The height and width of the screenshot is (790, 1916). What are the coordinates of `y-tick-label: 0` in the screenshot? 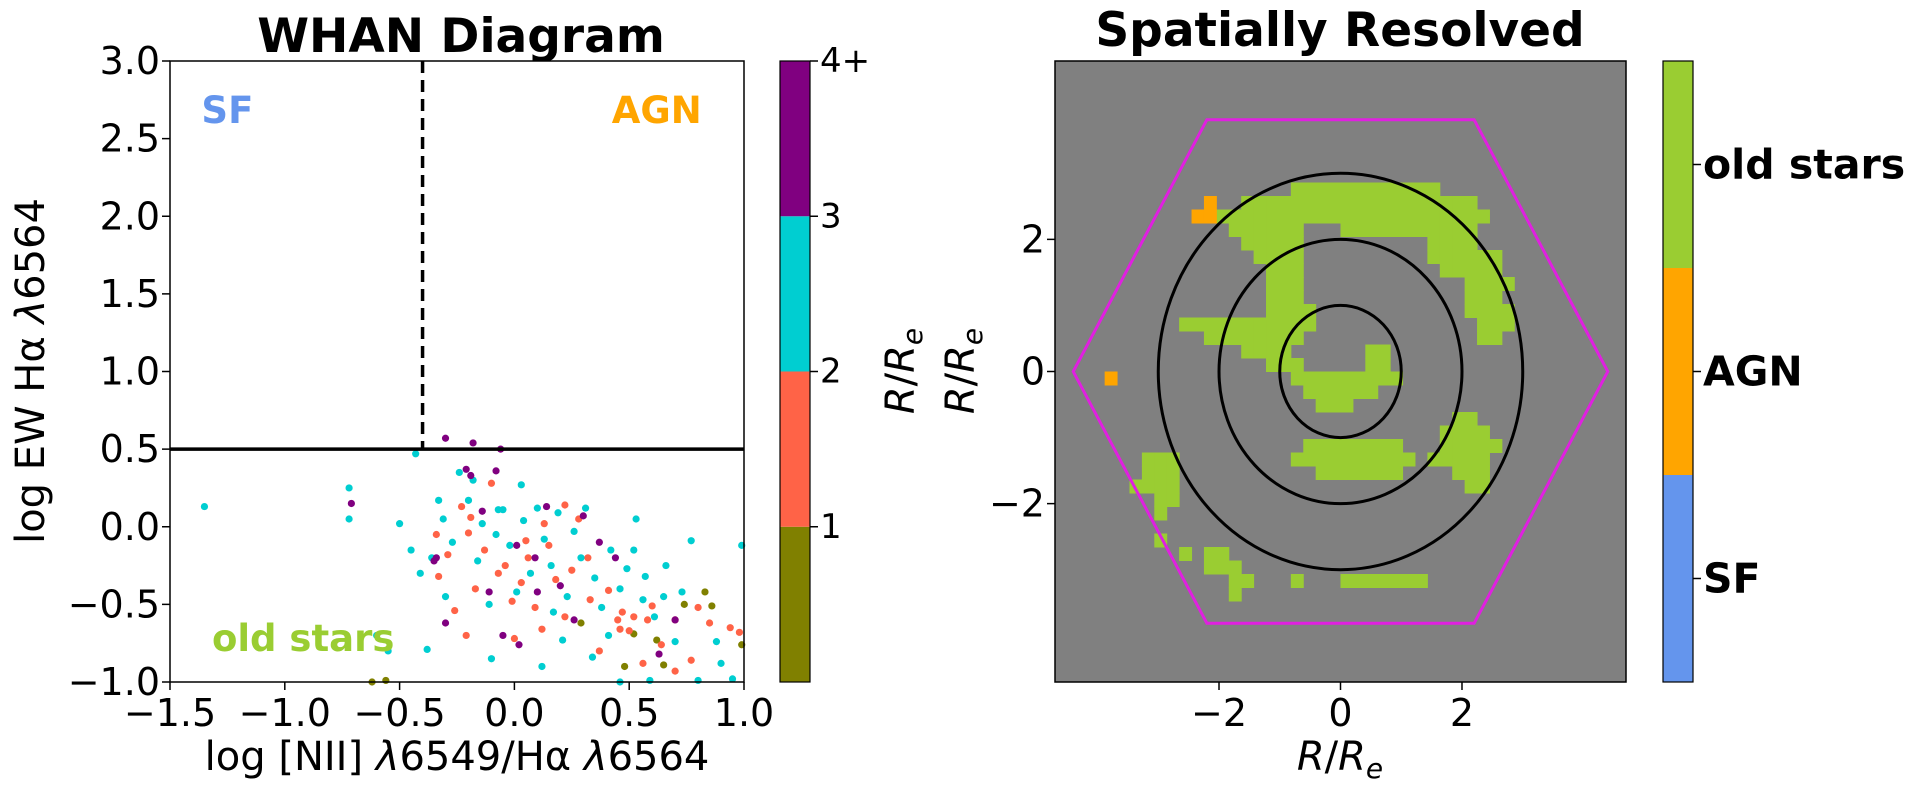 It's located at (1033, 372).